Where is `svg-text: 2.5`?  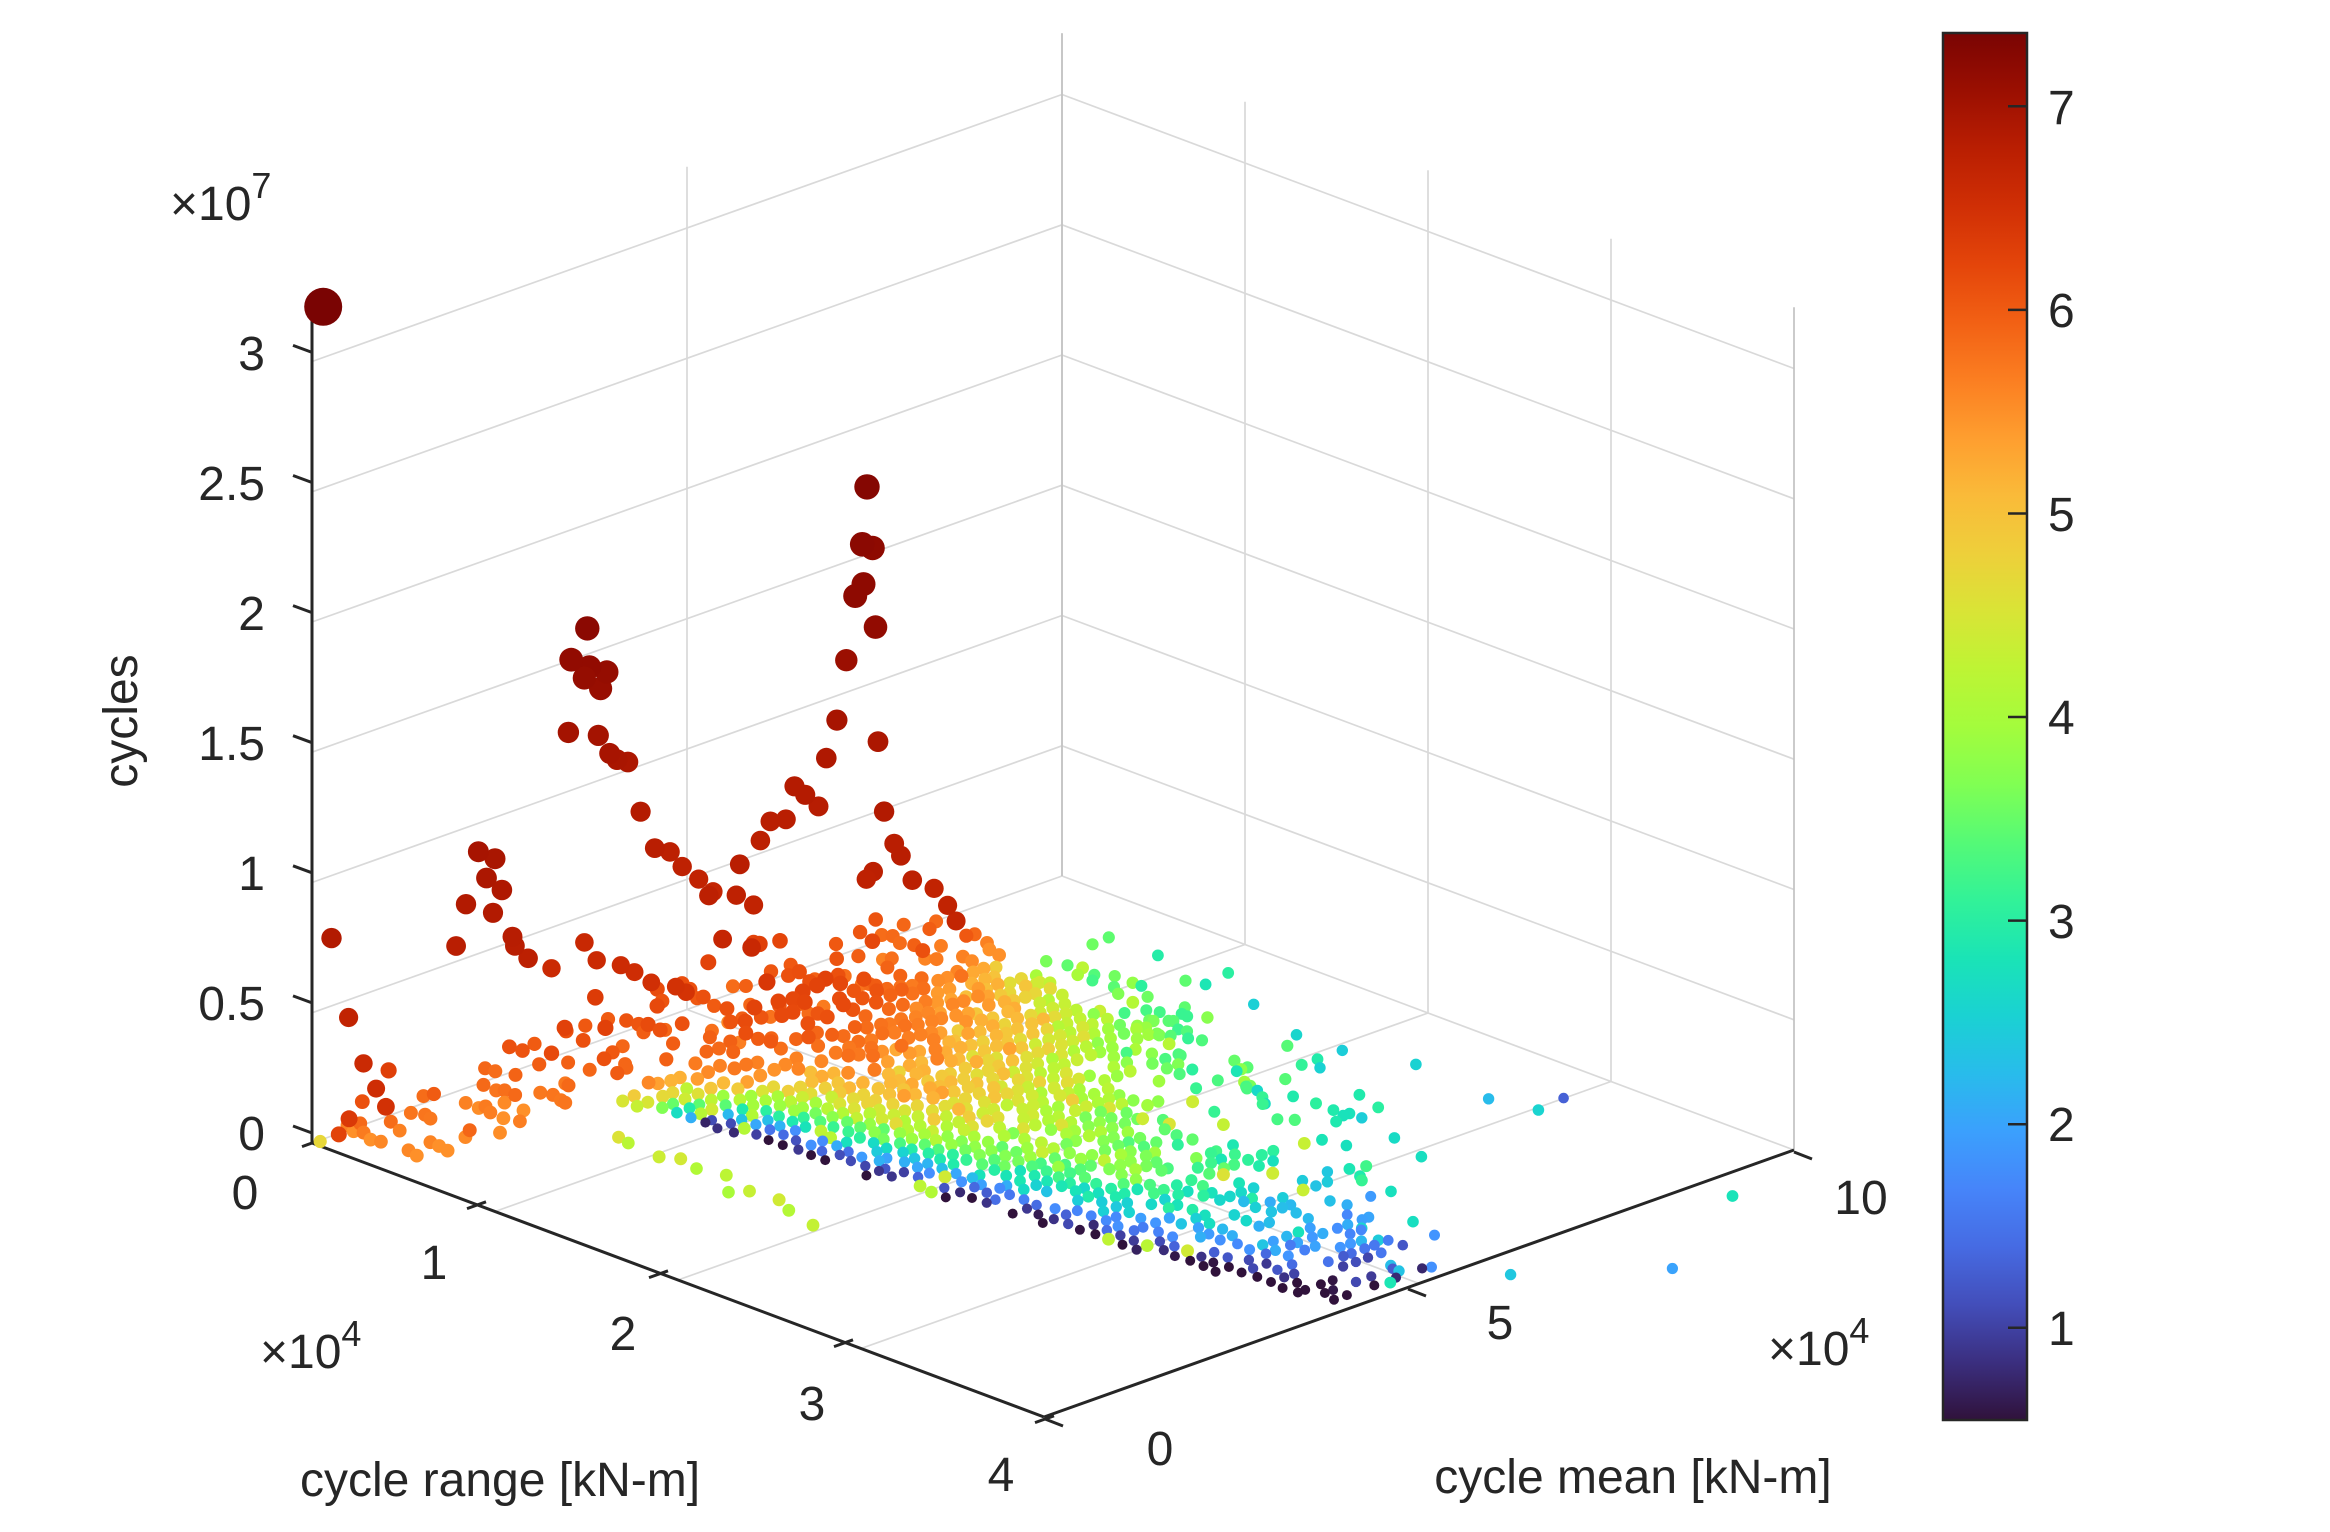
svg-text: 2.5 is located at coordinates (231, 484).